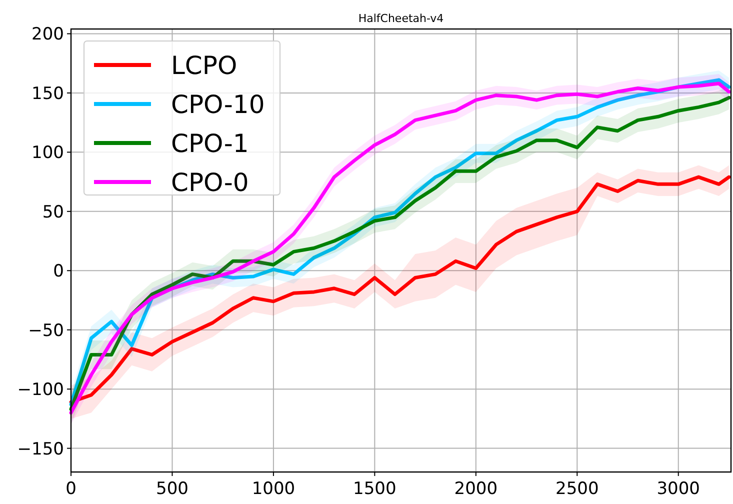 This screenshot has width=733, height=504. I want to click on x-tick-label: 1500, so click(374, 489).